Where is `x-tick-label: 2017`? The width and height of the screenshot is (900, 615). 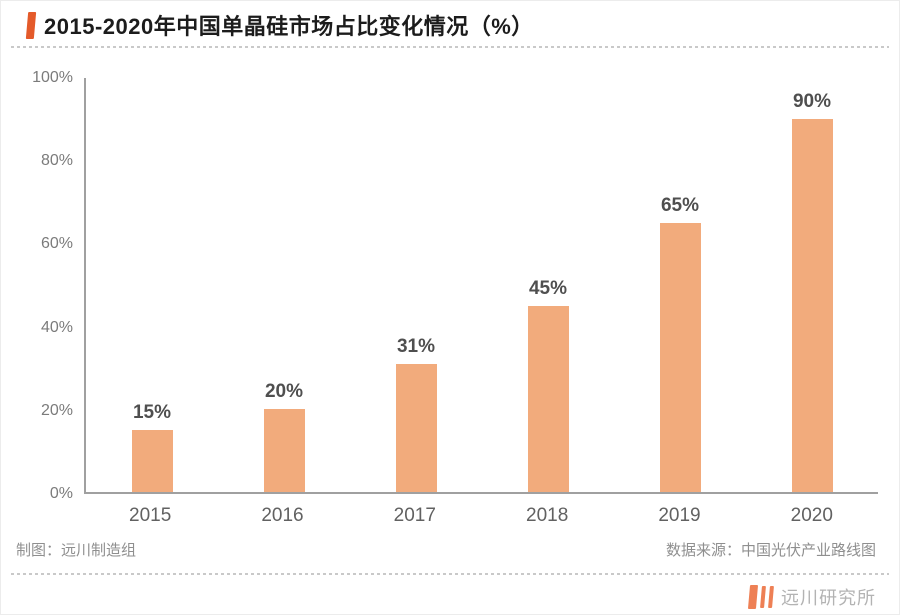
x-tick-label: 2017 is located at coordinates (414, 515).